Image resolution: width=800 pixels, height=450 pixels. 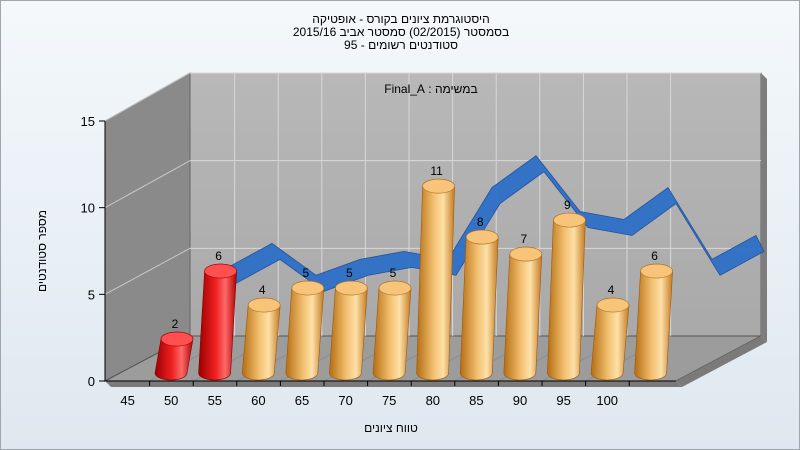 What do you see at coordinates (127, 400) in the screenshot?
I see `x-tick-label-45: 45` at bounding box center [127, 400].